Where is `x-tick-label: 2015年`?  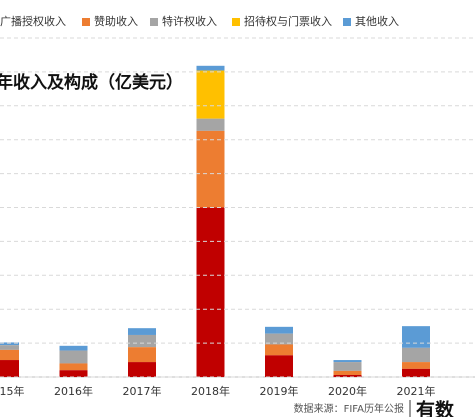 x-tick-label: 2015年 is located at coordinates (12, 391).